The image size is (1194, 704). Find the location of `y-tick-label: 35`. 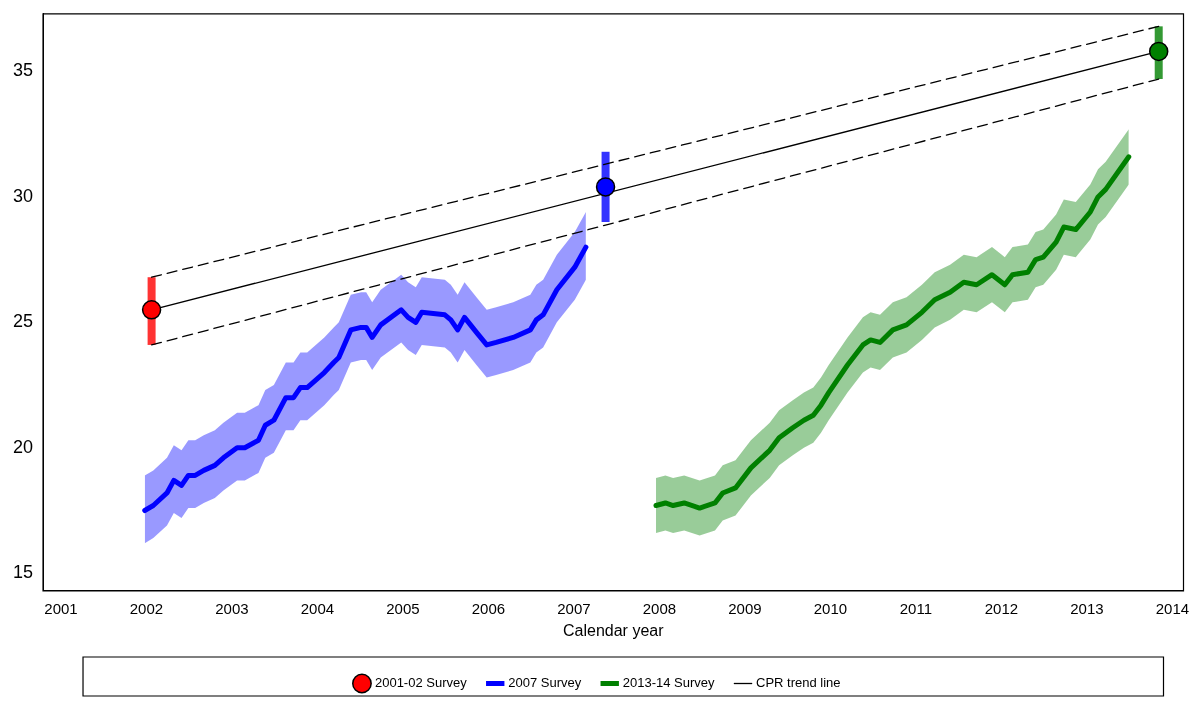

y-tick-label: 35 is located at coordinates (23, 70).